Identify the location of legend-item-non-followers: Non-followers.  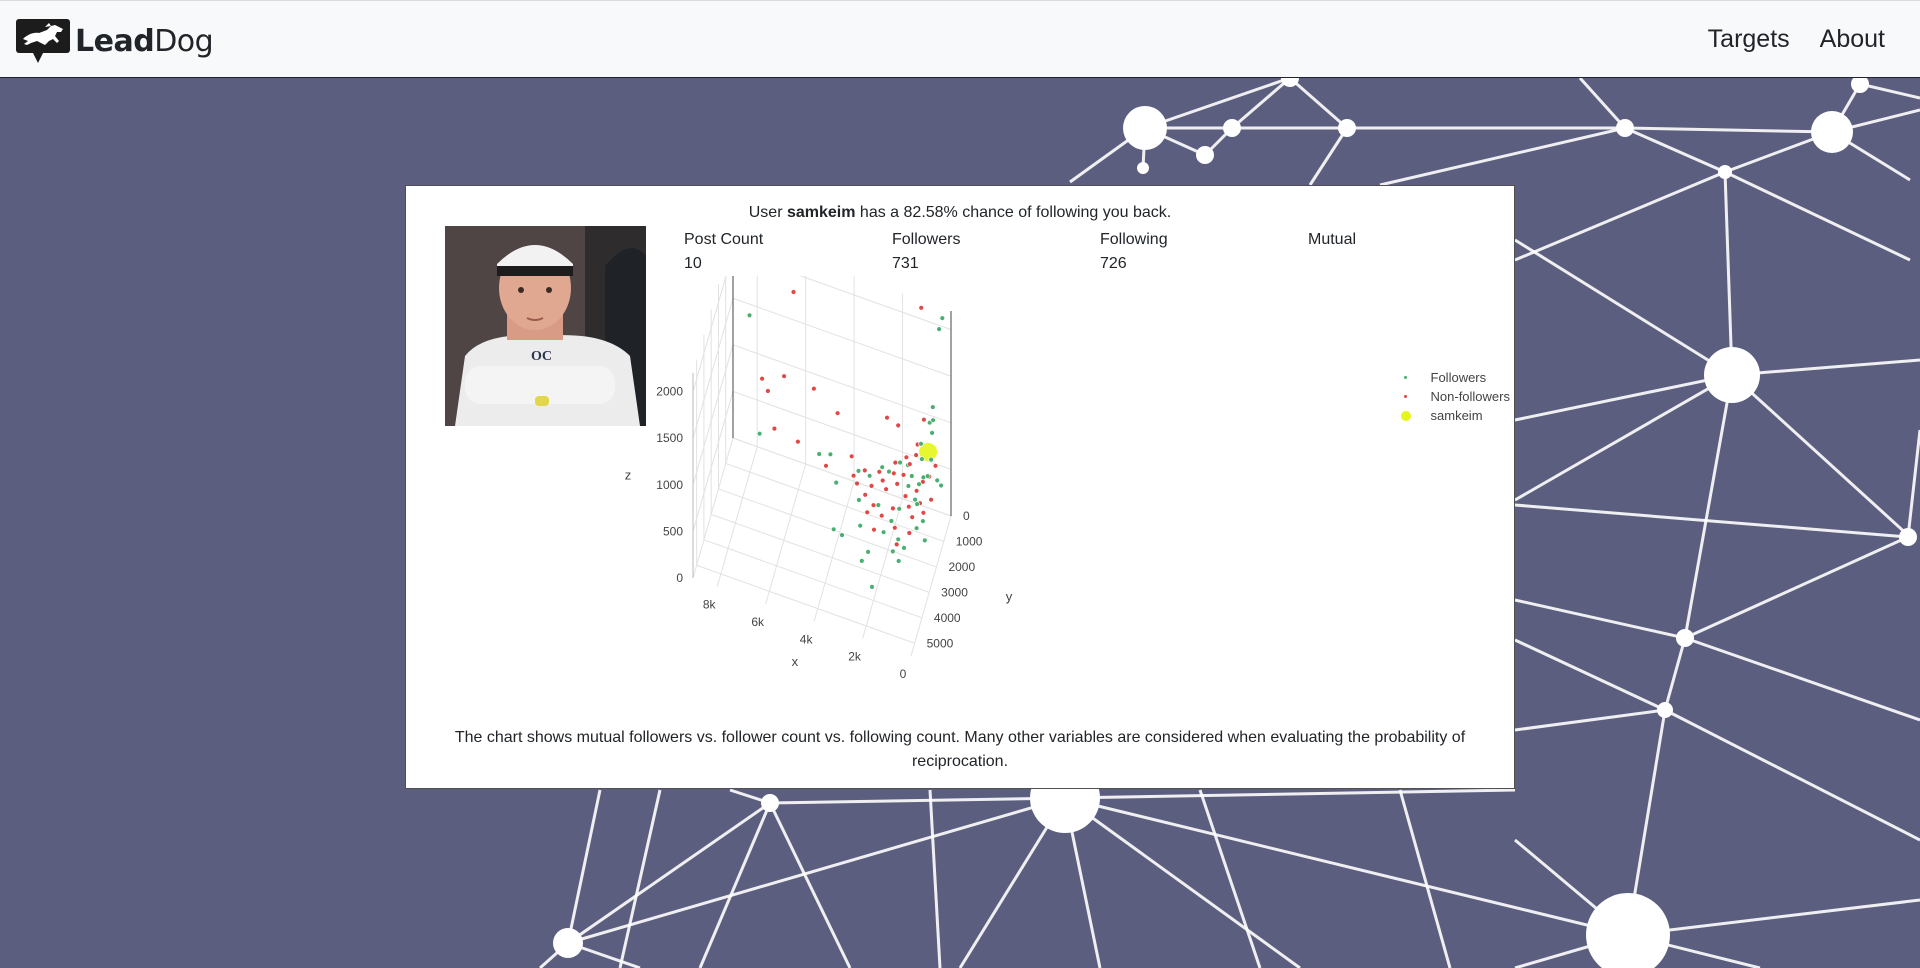
(1452, 396).